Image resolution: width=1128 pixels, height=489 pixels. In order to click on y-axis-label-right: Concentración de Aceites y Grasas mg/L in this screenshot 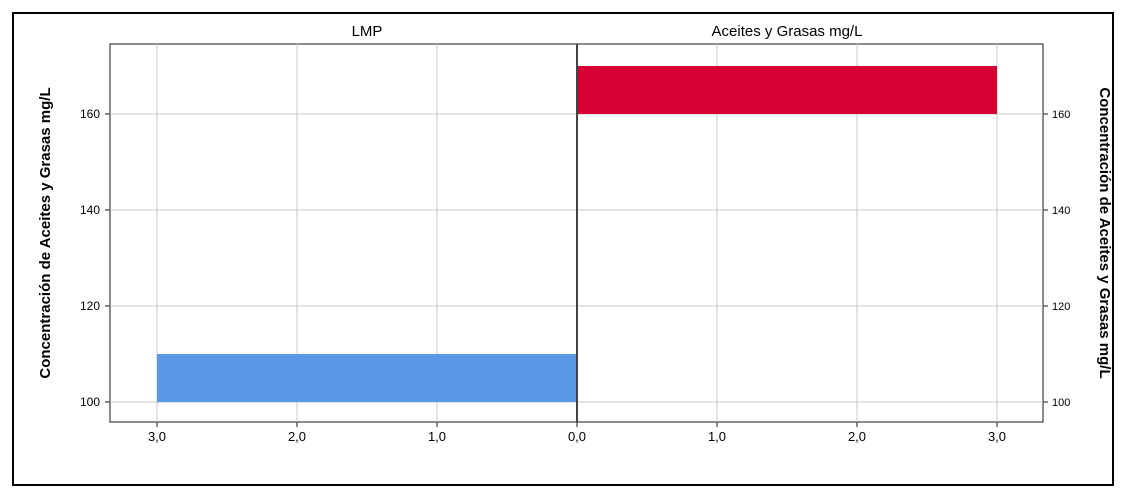, I will do `click(1104, 232)`.